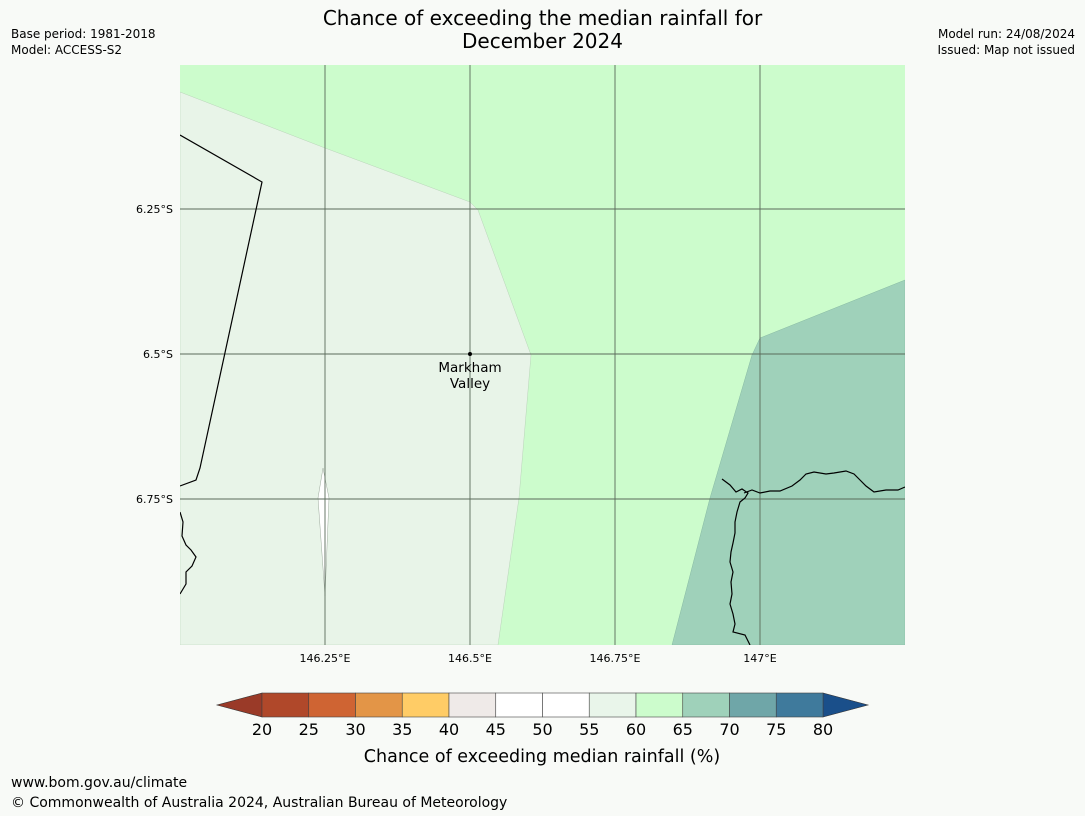  What do you see at coordinates (683, 729) in the screenshot?
I see `colorbar-tick-label: 65` at bounding box center [683, 729].